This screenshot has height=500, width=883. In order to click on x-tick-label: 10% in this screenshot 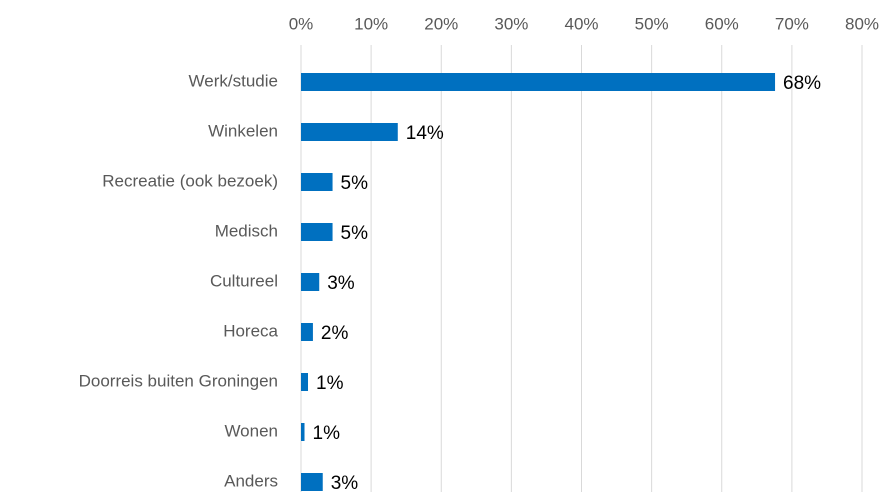, I will do `click(371, 23)`.